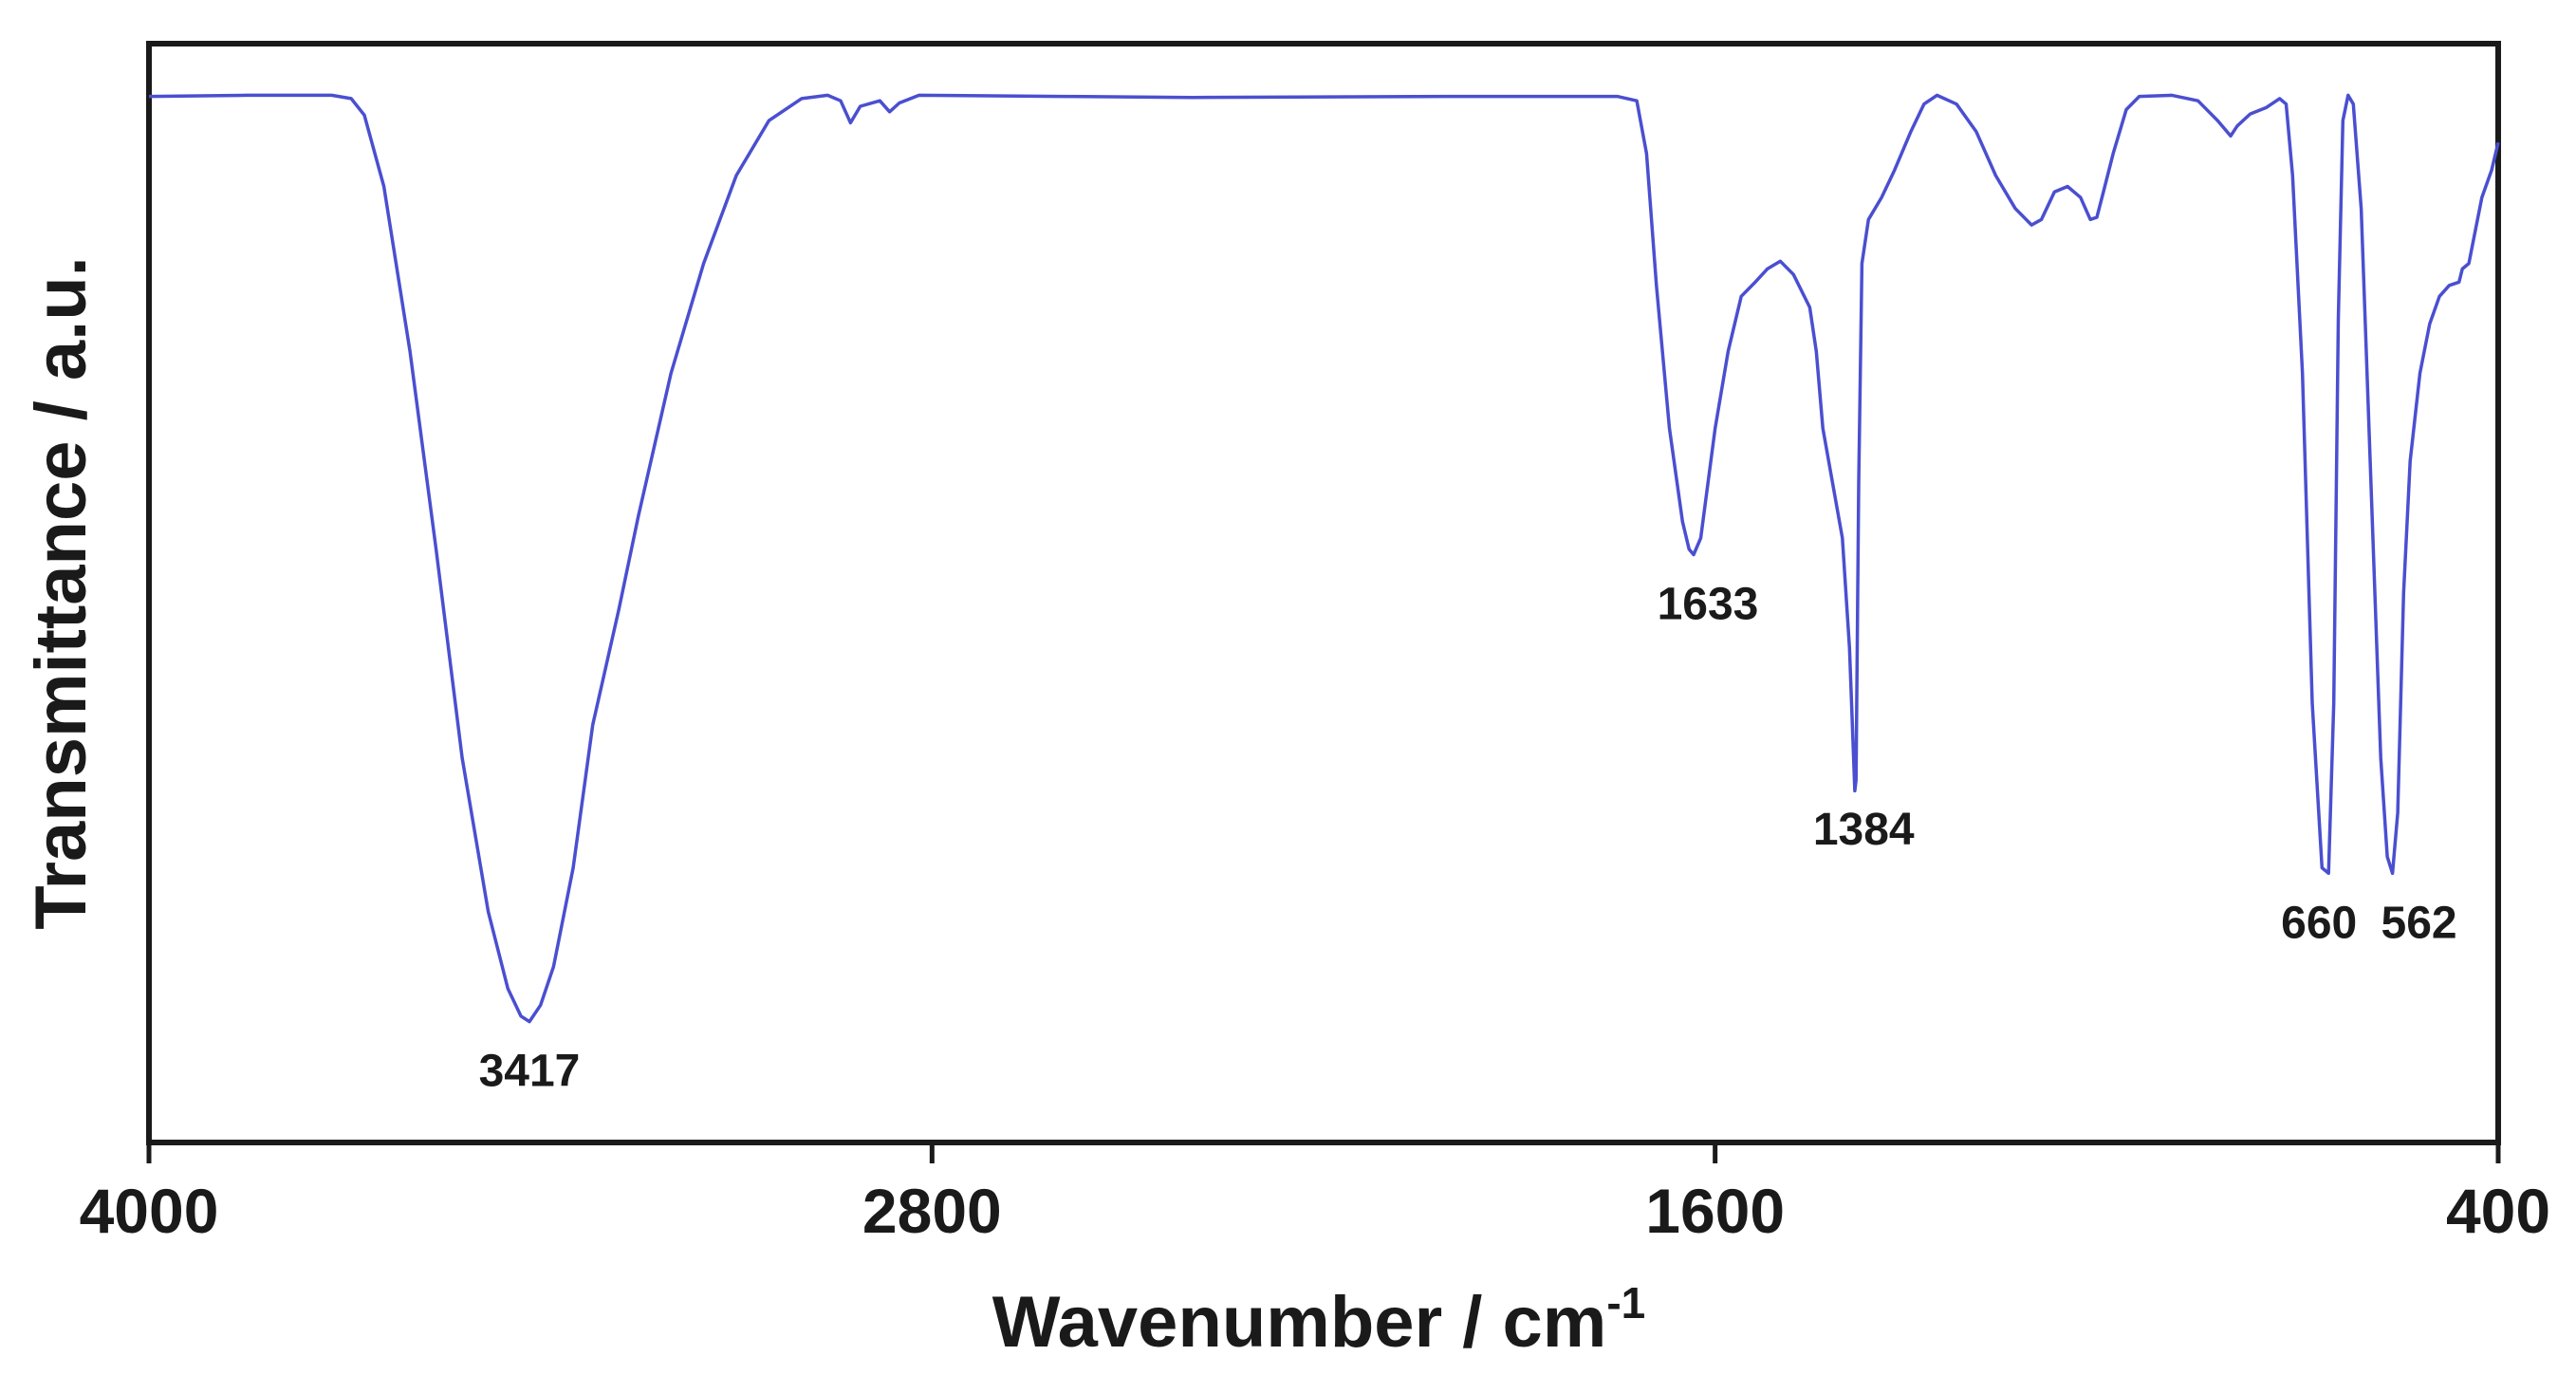  What do you see at coordinates (2319, 923) in the screenshot?
I see `peak-label: 660` at bounding box center [2319, 923].